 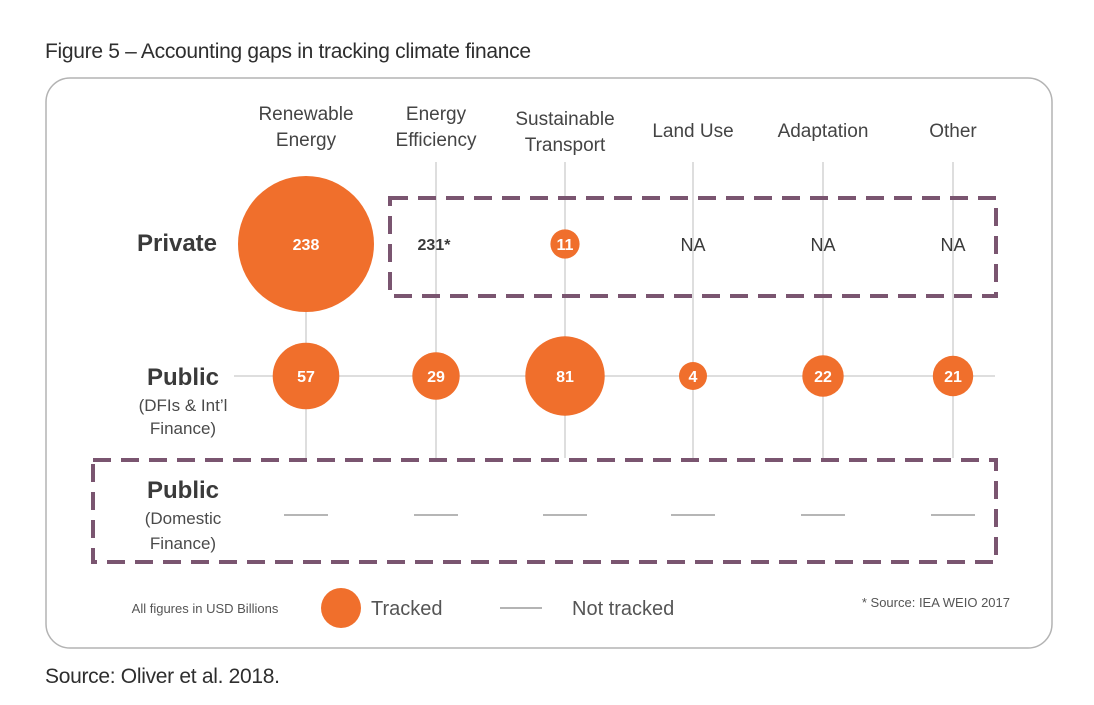 I want to click on column-header: Other, so click(x=953, y=131).